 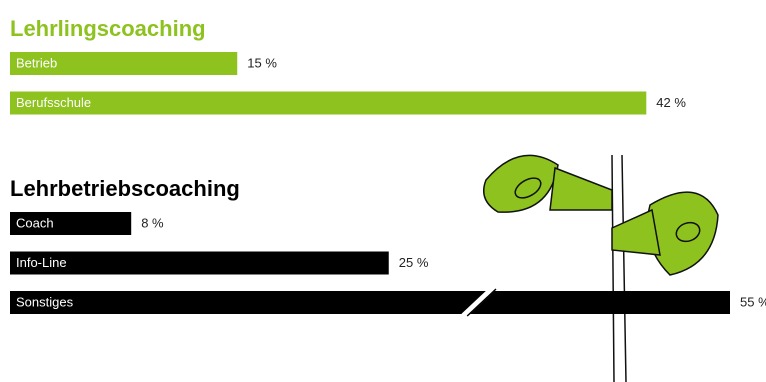 What do you see at coordinates (53, 102) in the screenshot?
I see `bar-category: Berufsschule` at bounding box center [53, 102].